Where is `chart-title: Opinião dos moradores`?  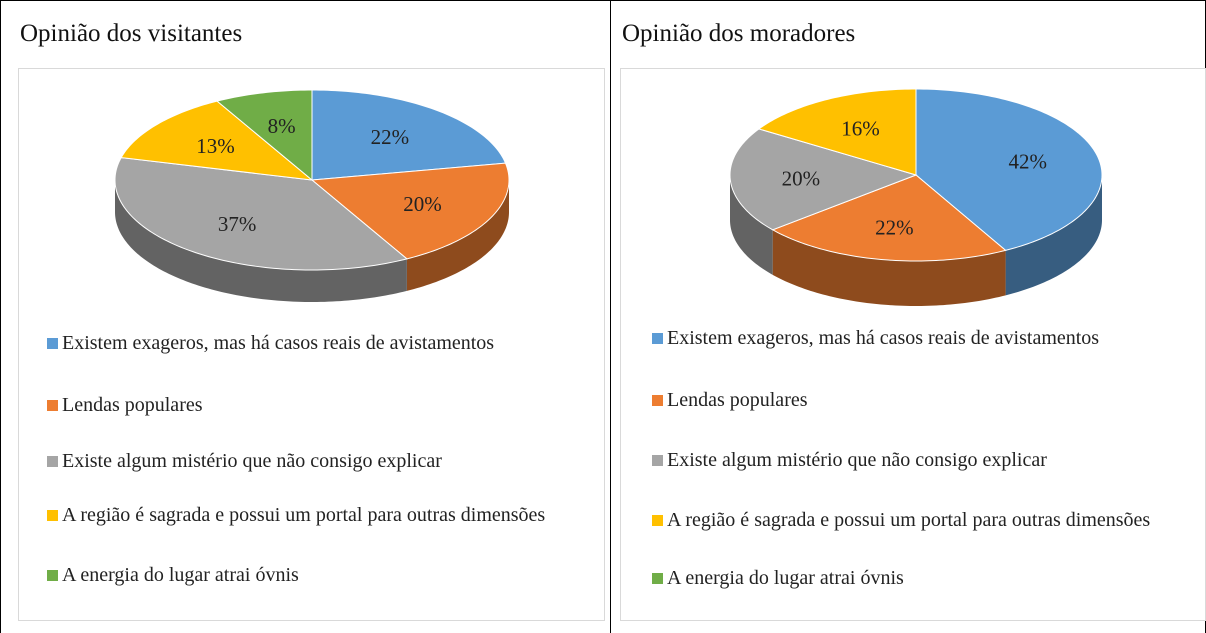
chart-title: Opinião dos moradores is located at coordinates (739, 33).